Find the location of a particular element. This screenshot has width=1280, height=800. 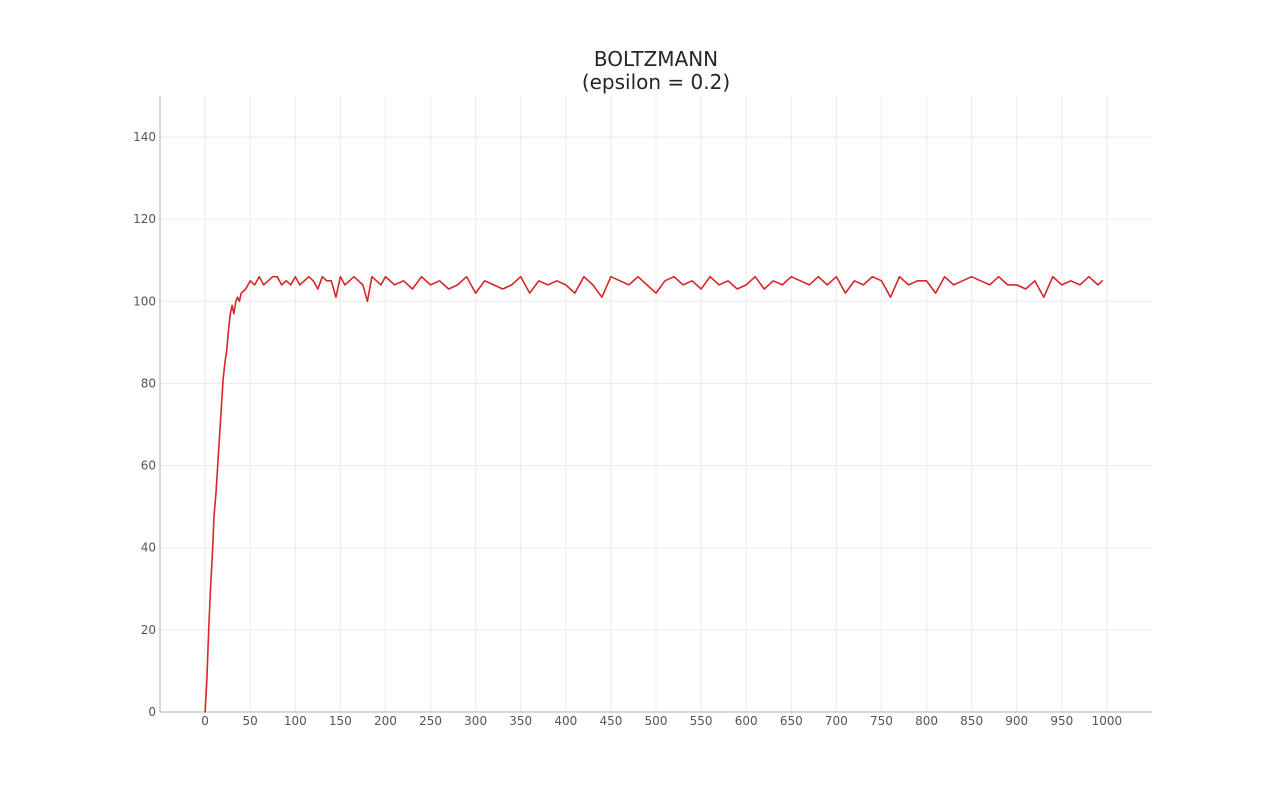

y-tick-label: 80 is located at coordinates (148, 383).